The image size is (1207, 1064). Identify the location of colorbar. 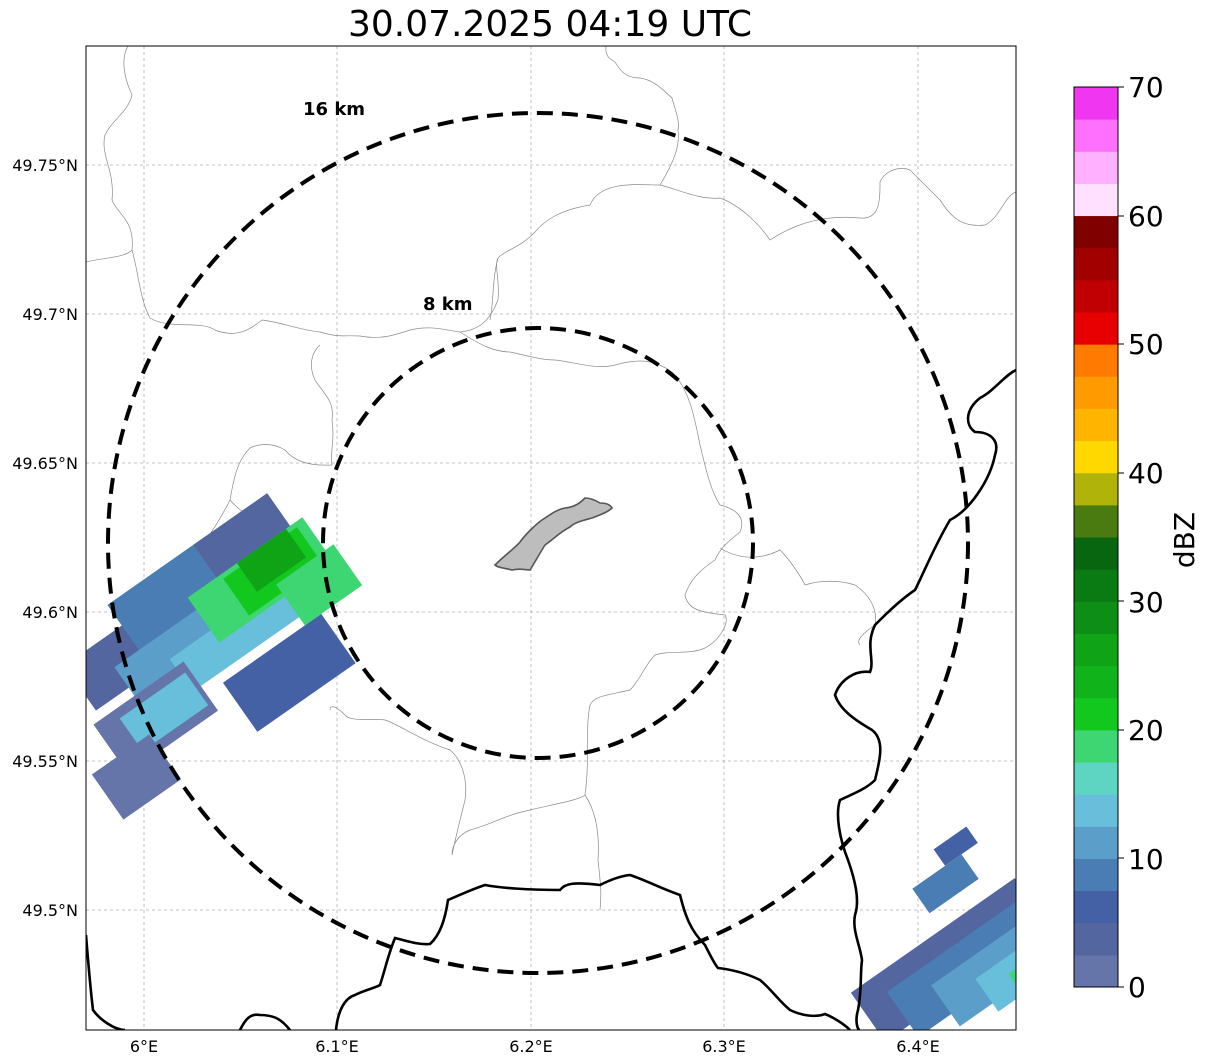
(1096, 537).